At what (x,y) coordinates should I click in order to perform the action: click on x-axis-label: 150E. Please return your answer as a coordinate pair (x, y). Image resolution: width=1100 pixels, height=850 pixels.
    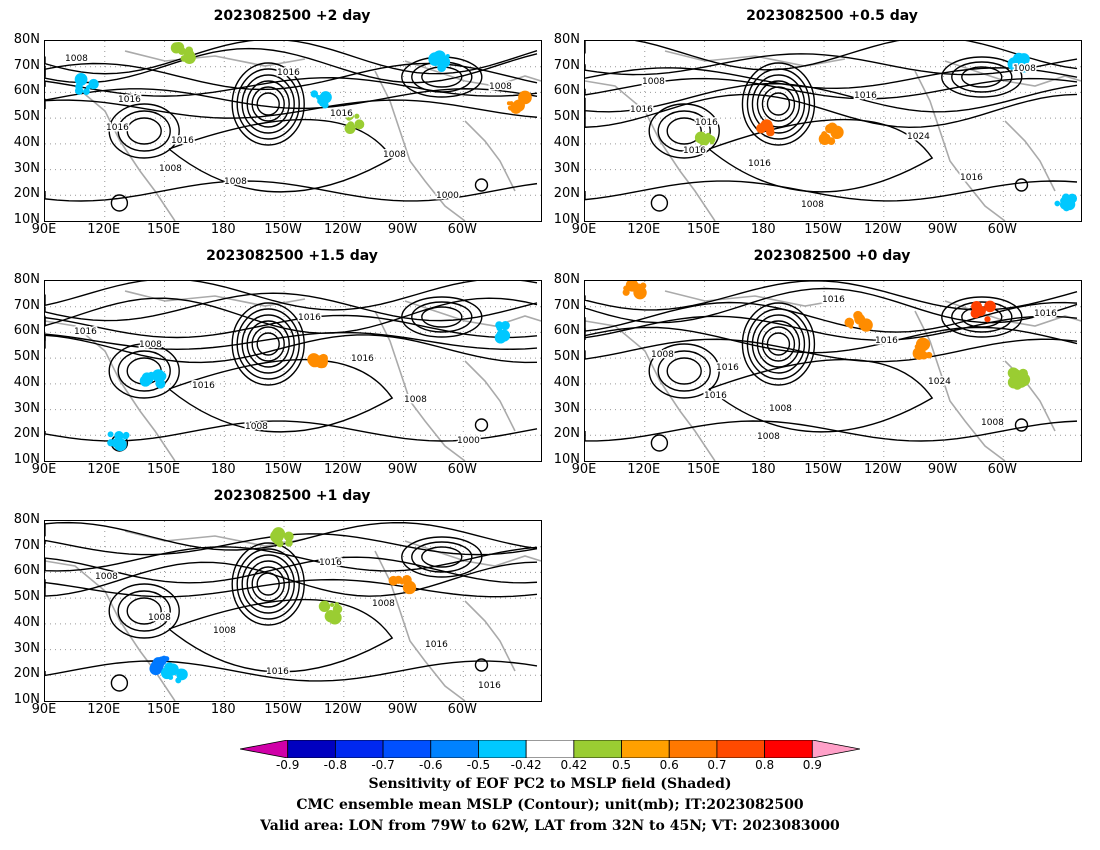
    Looking at the image, I should click on (704, 229).